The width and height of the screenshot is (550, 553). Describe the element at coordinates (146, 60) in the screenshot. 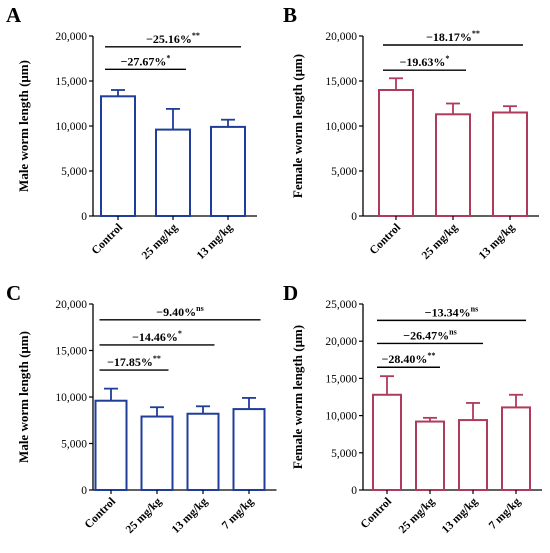

I see `annotation-label: −27.67%*` at that location.